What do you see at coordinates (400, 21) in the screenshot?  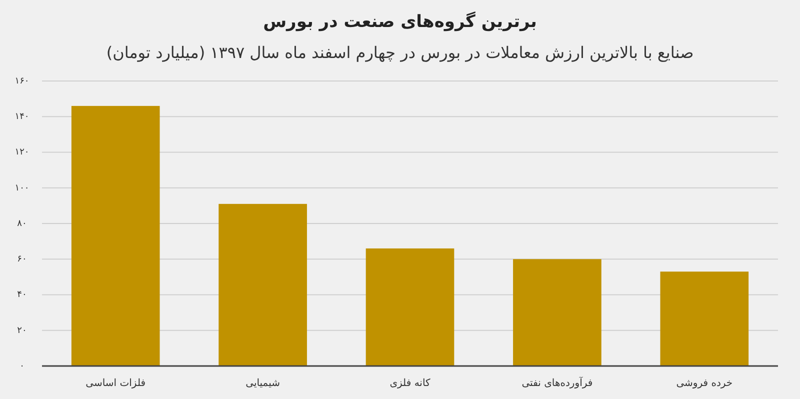 I see `chart-title: برترین گروه‌های صنعت در بورس` at bounding box center [400, 21].